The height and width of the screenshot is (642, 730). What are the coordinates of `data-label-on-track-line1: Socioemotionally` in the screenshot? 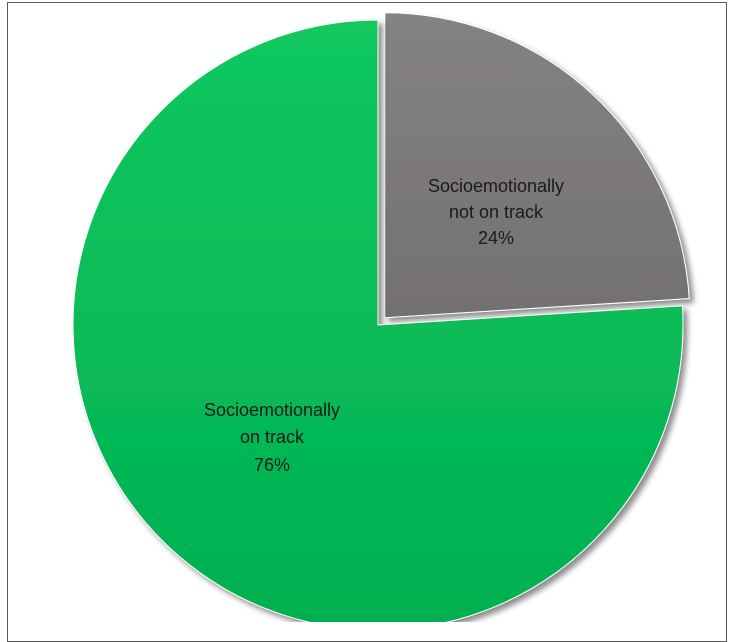 It's located at (272, 410).